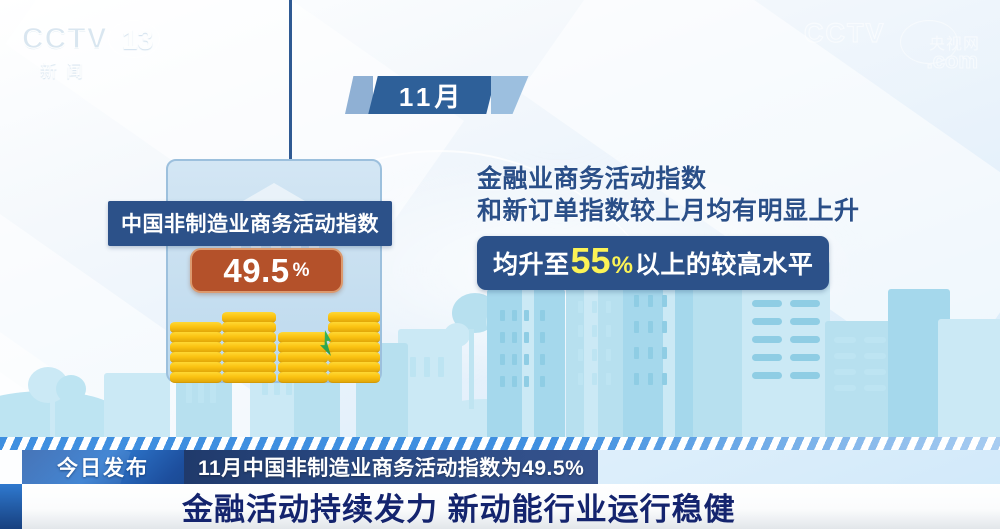 Image resolution: width=1000 pixels, height=529 pixels. What do you see at coordinates (500, 443) in the screenshot?
I see `decorative-stripe-band-shade` at bounding box center [500, 443].